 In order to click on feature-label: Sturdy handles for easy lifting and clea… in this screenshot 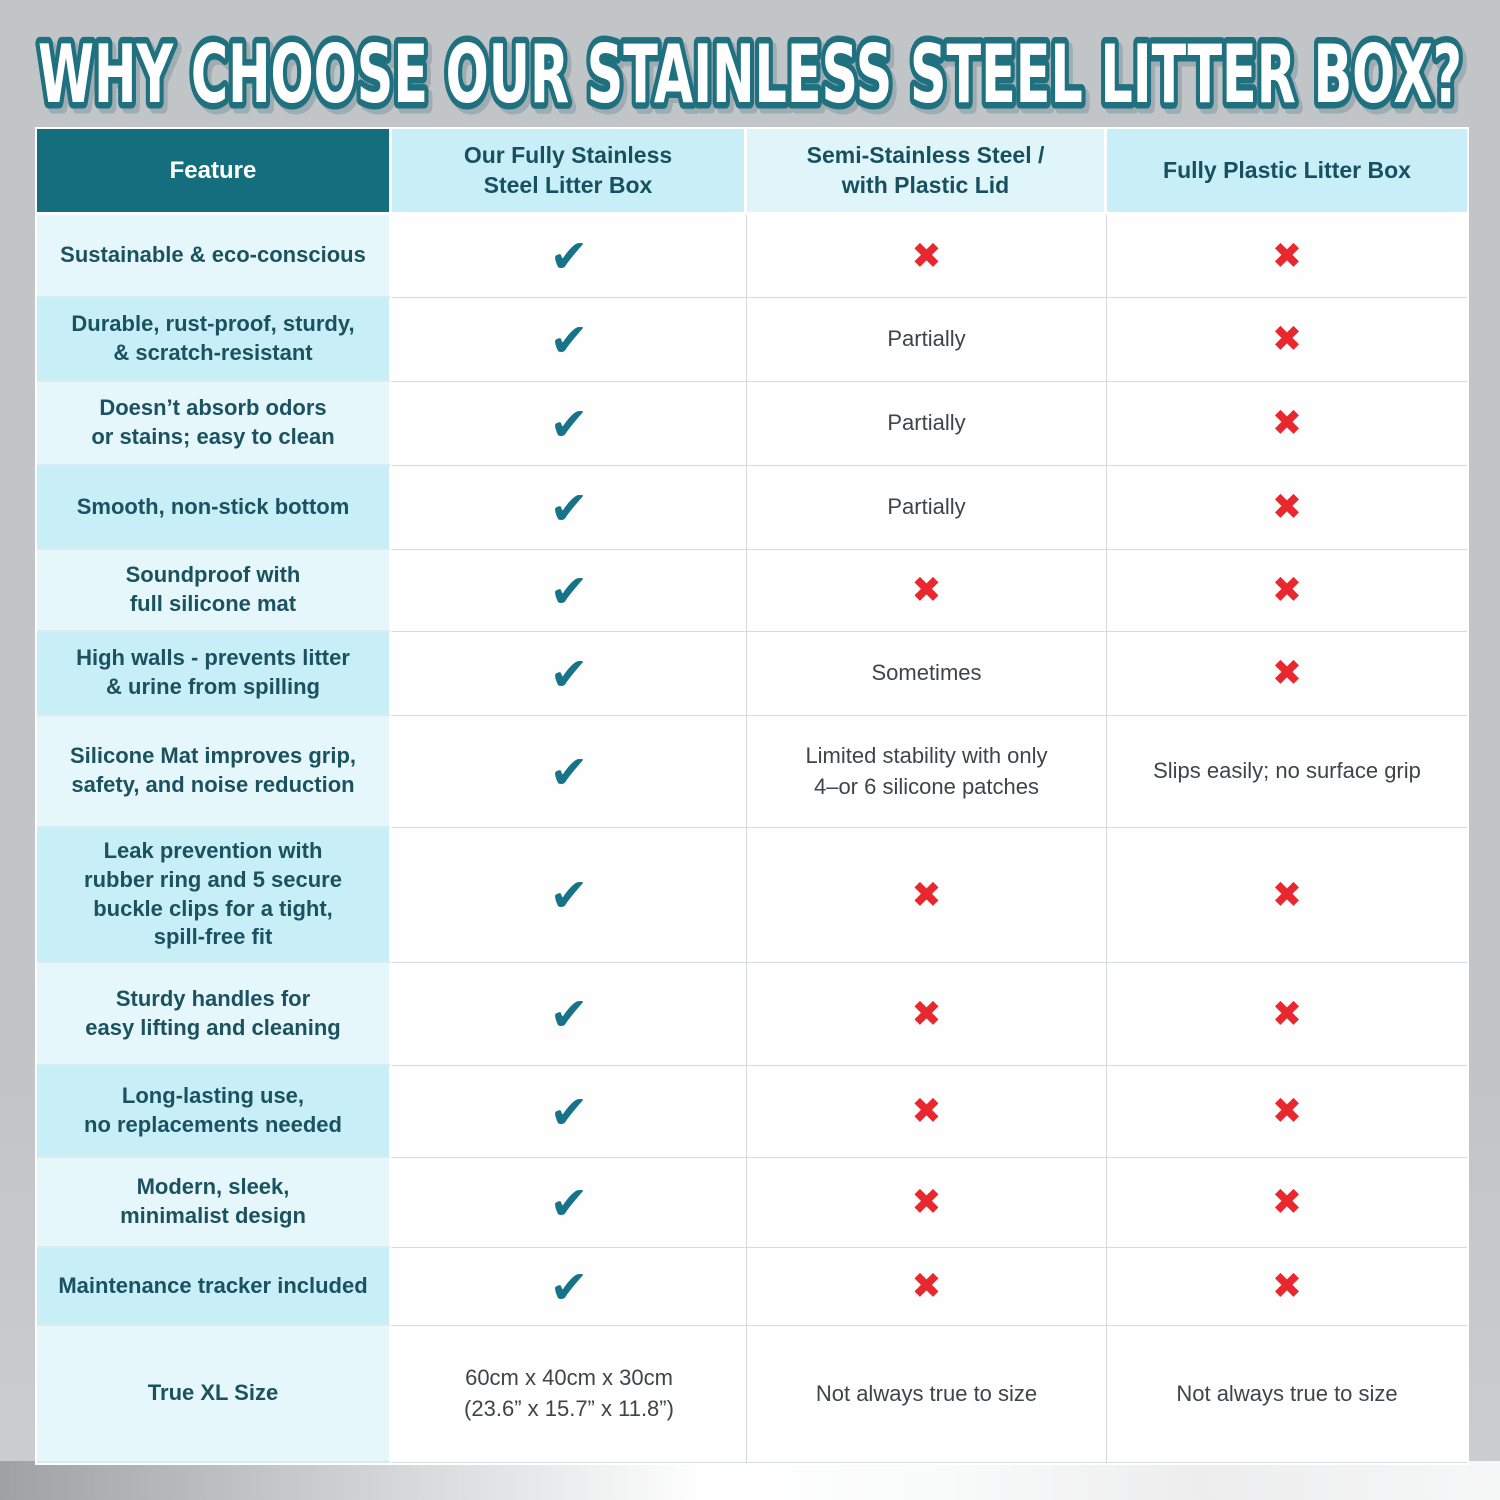, I will do `click(214, 1014)`.